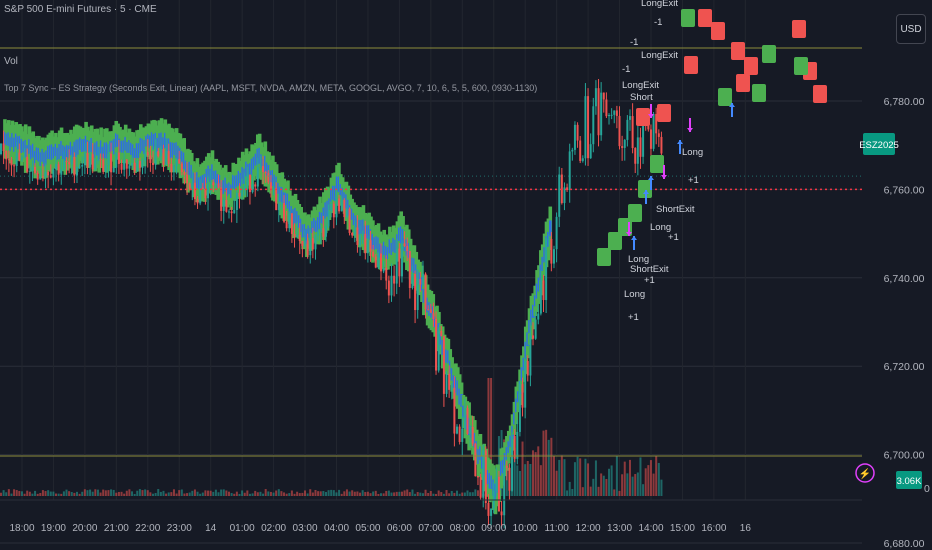  What do you see at coordinates (367, 528) in the screenshot?
I see `time-tick-label: 05:00` at bounding box center [367, 528].